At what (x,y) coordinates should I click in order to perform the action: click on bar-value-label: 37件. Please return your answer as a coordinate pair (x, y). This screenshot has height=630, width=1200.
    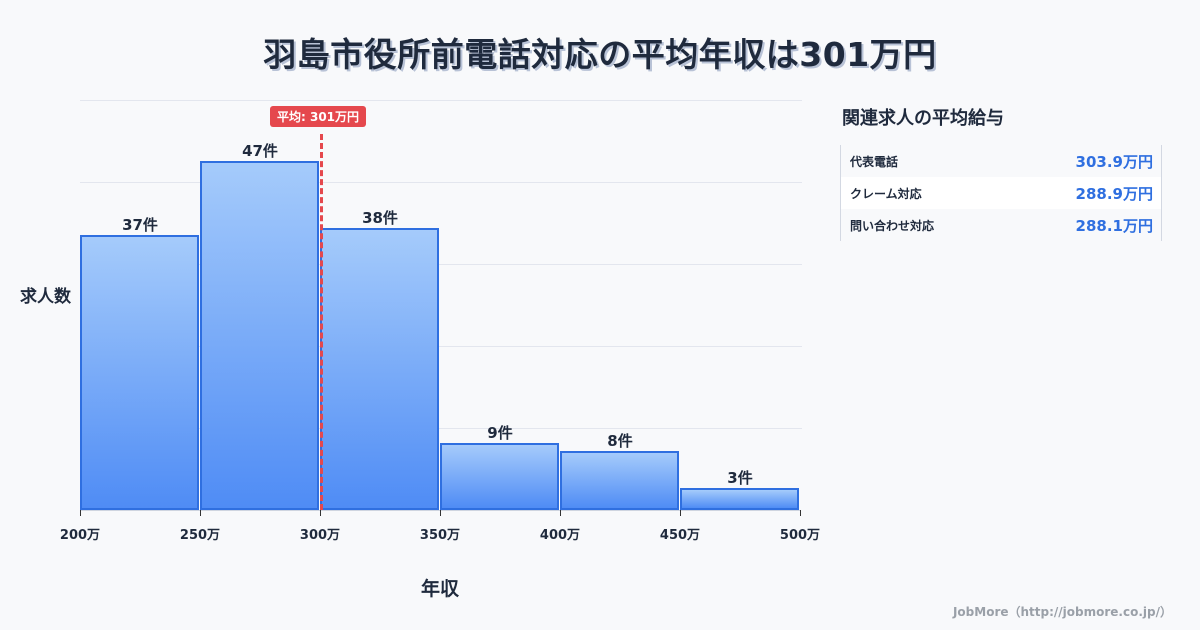
    Looking at the image, I should click on (140, 225).